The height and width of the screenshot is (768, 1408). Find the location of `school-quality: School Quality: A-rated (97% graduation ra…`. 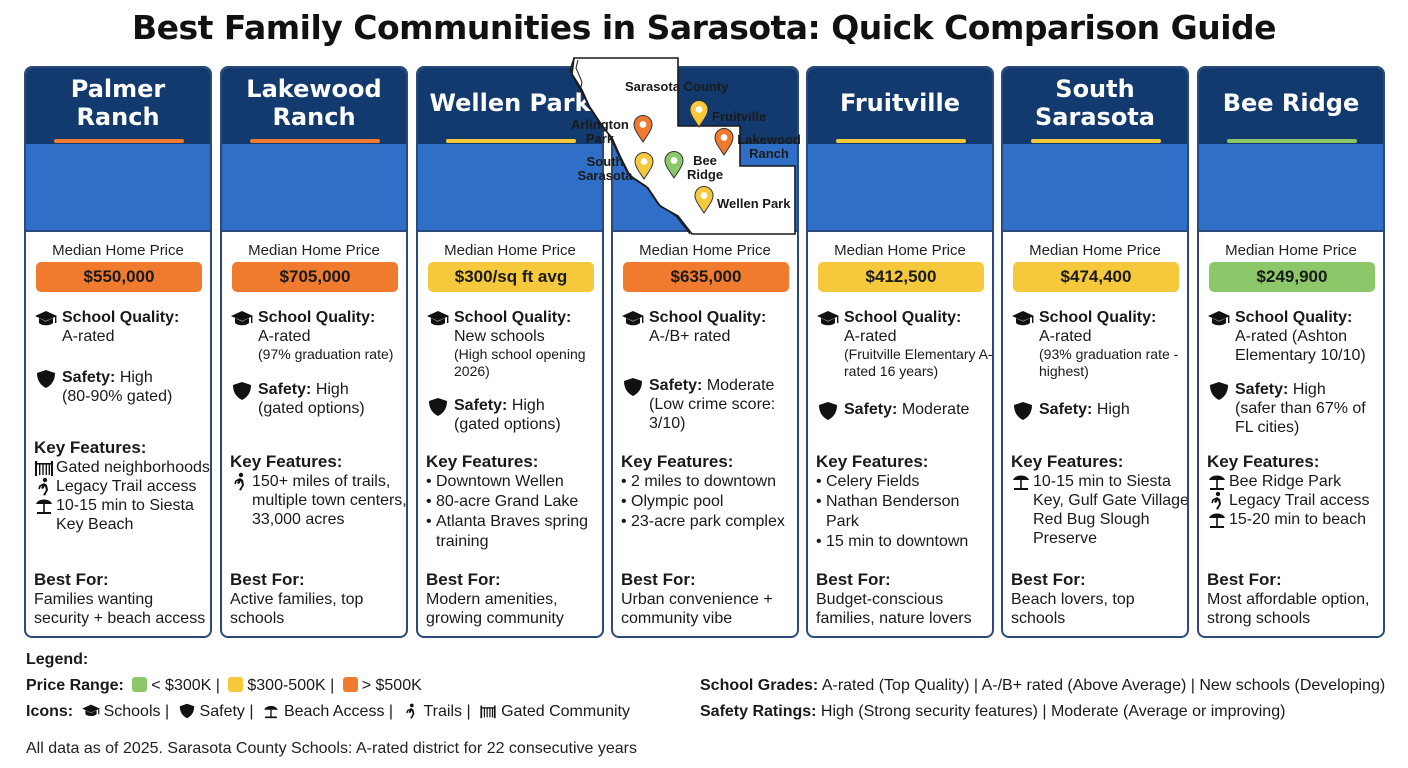

school-quality: School Quality: A-rated (97% graduation ra… is located at coordinates (318, 335).